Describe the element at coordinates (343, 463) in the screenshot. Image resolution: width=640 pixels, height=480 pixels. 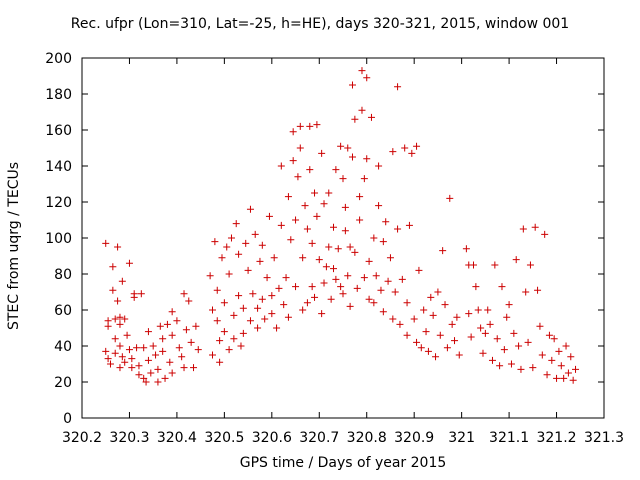
I see `x-axis-label: GPS time / Days of year 2015` at that location.